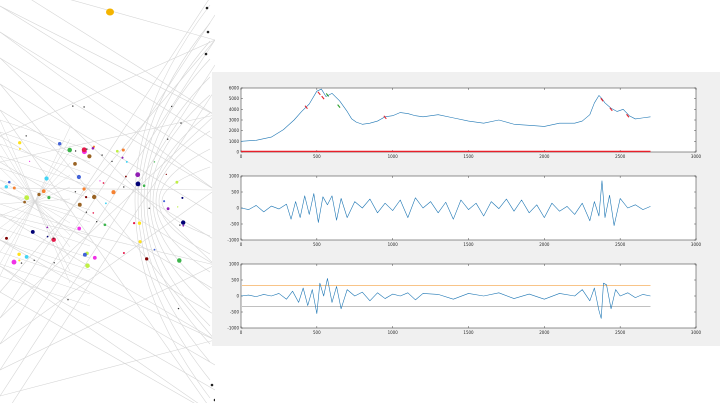  I want to click on plot-area, so click(468, 120).